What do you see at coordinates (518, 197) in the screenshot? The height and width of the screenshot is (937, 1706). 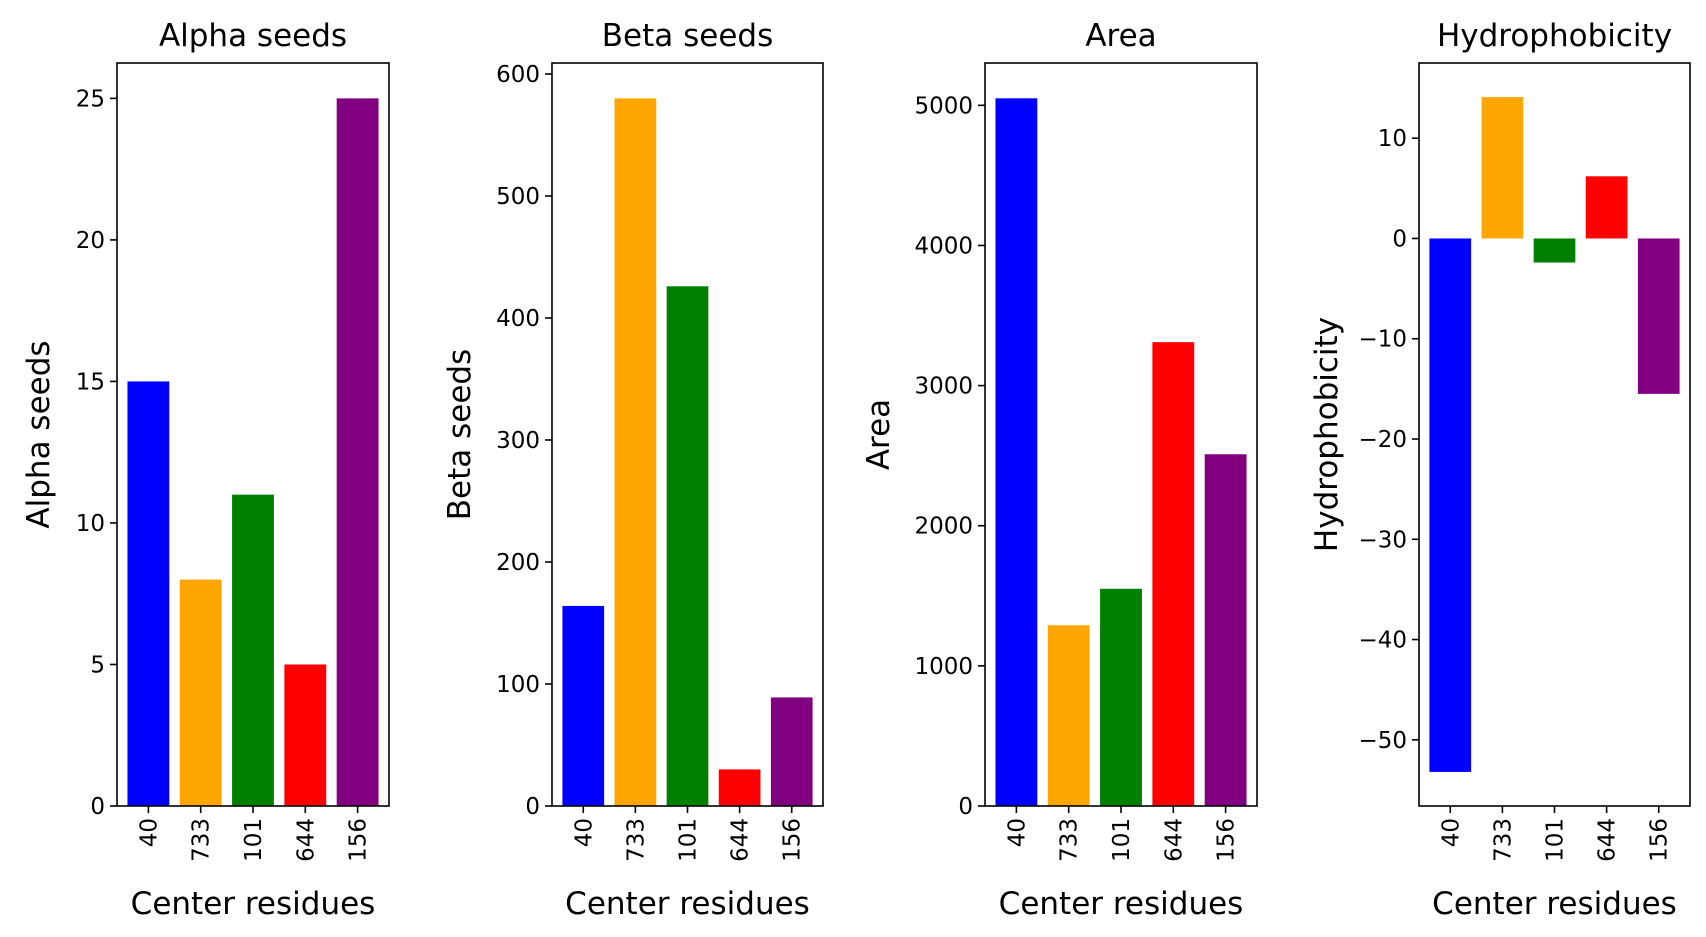 I see `y-tick-label: 500` at bounding box center [518, 197].